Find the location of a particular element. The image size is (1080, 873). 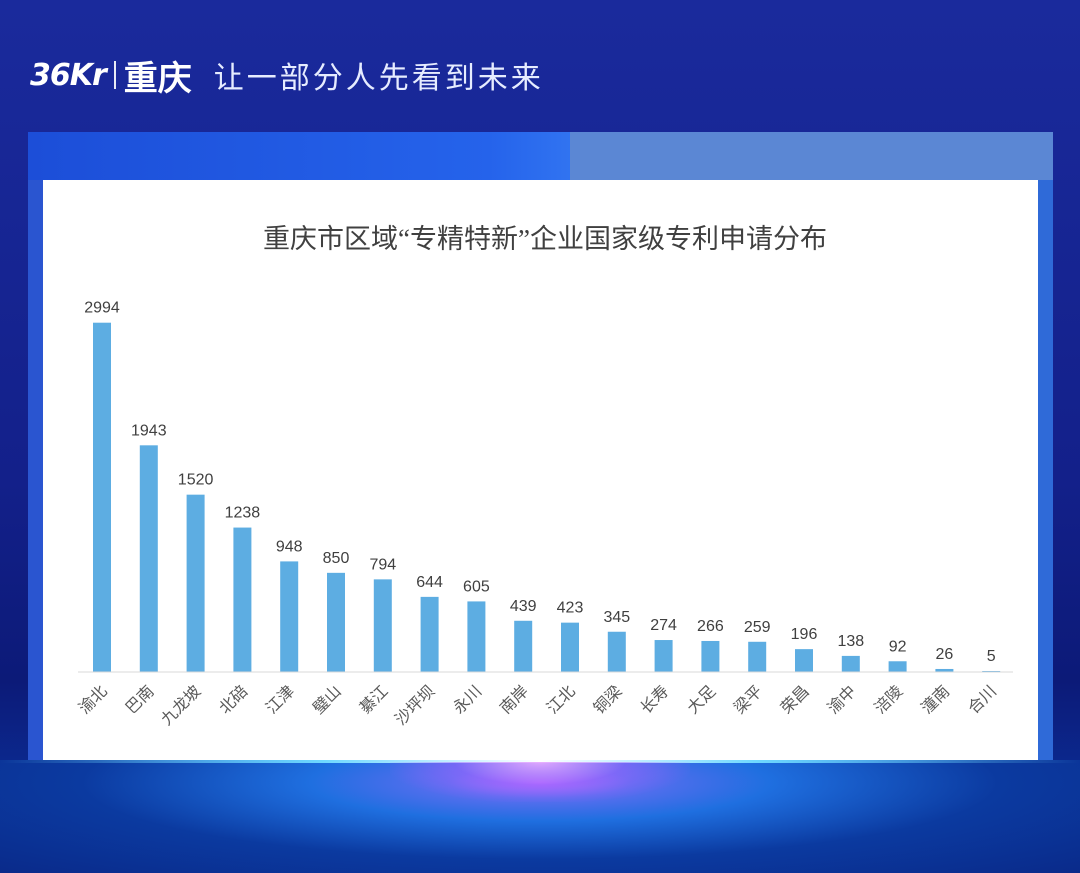

bar-江北 is located at coordinates (570, 647).